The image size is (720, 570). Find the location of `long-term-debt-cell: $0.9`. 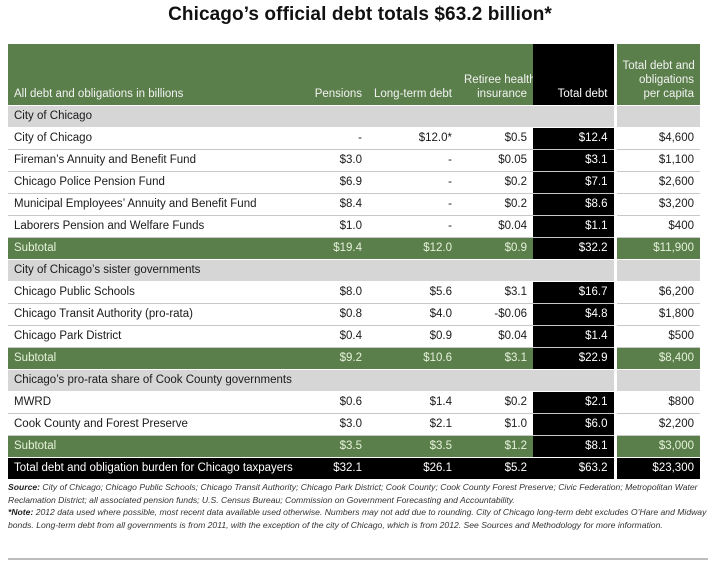

long-term-debt-cell: $0.9 is located at coordinates (413, 336).